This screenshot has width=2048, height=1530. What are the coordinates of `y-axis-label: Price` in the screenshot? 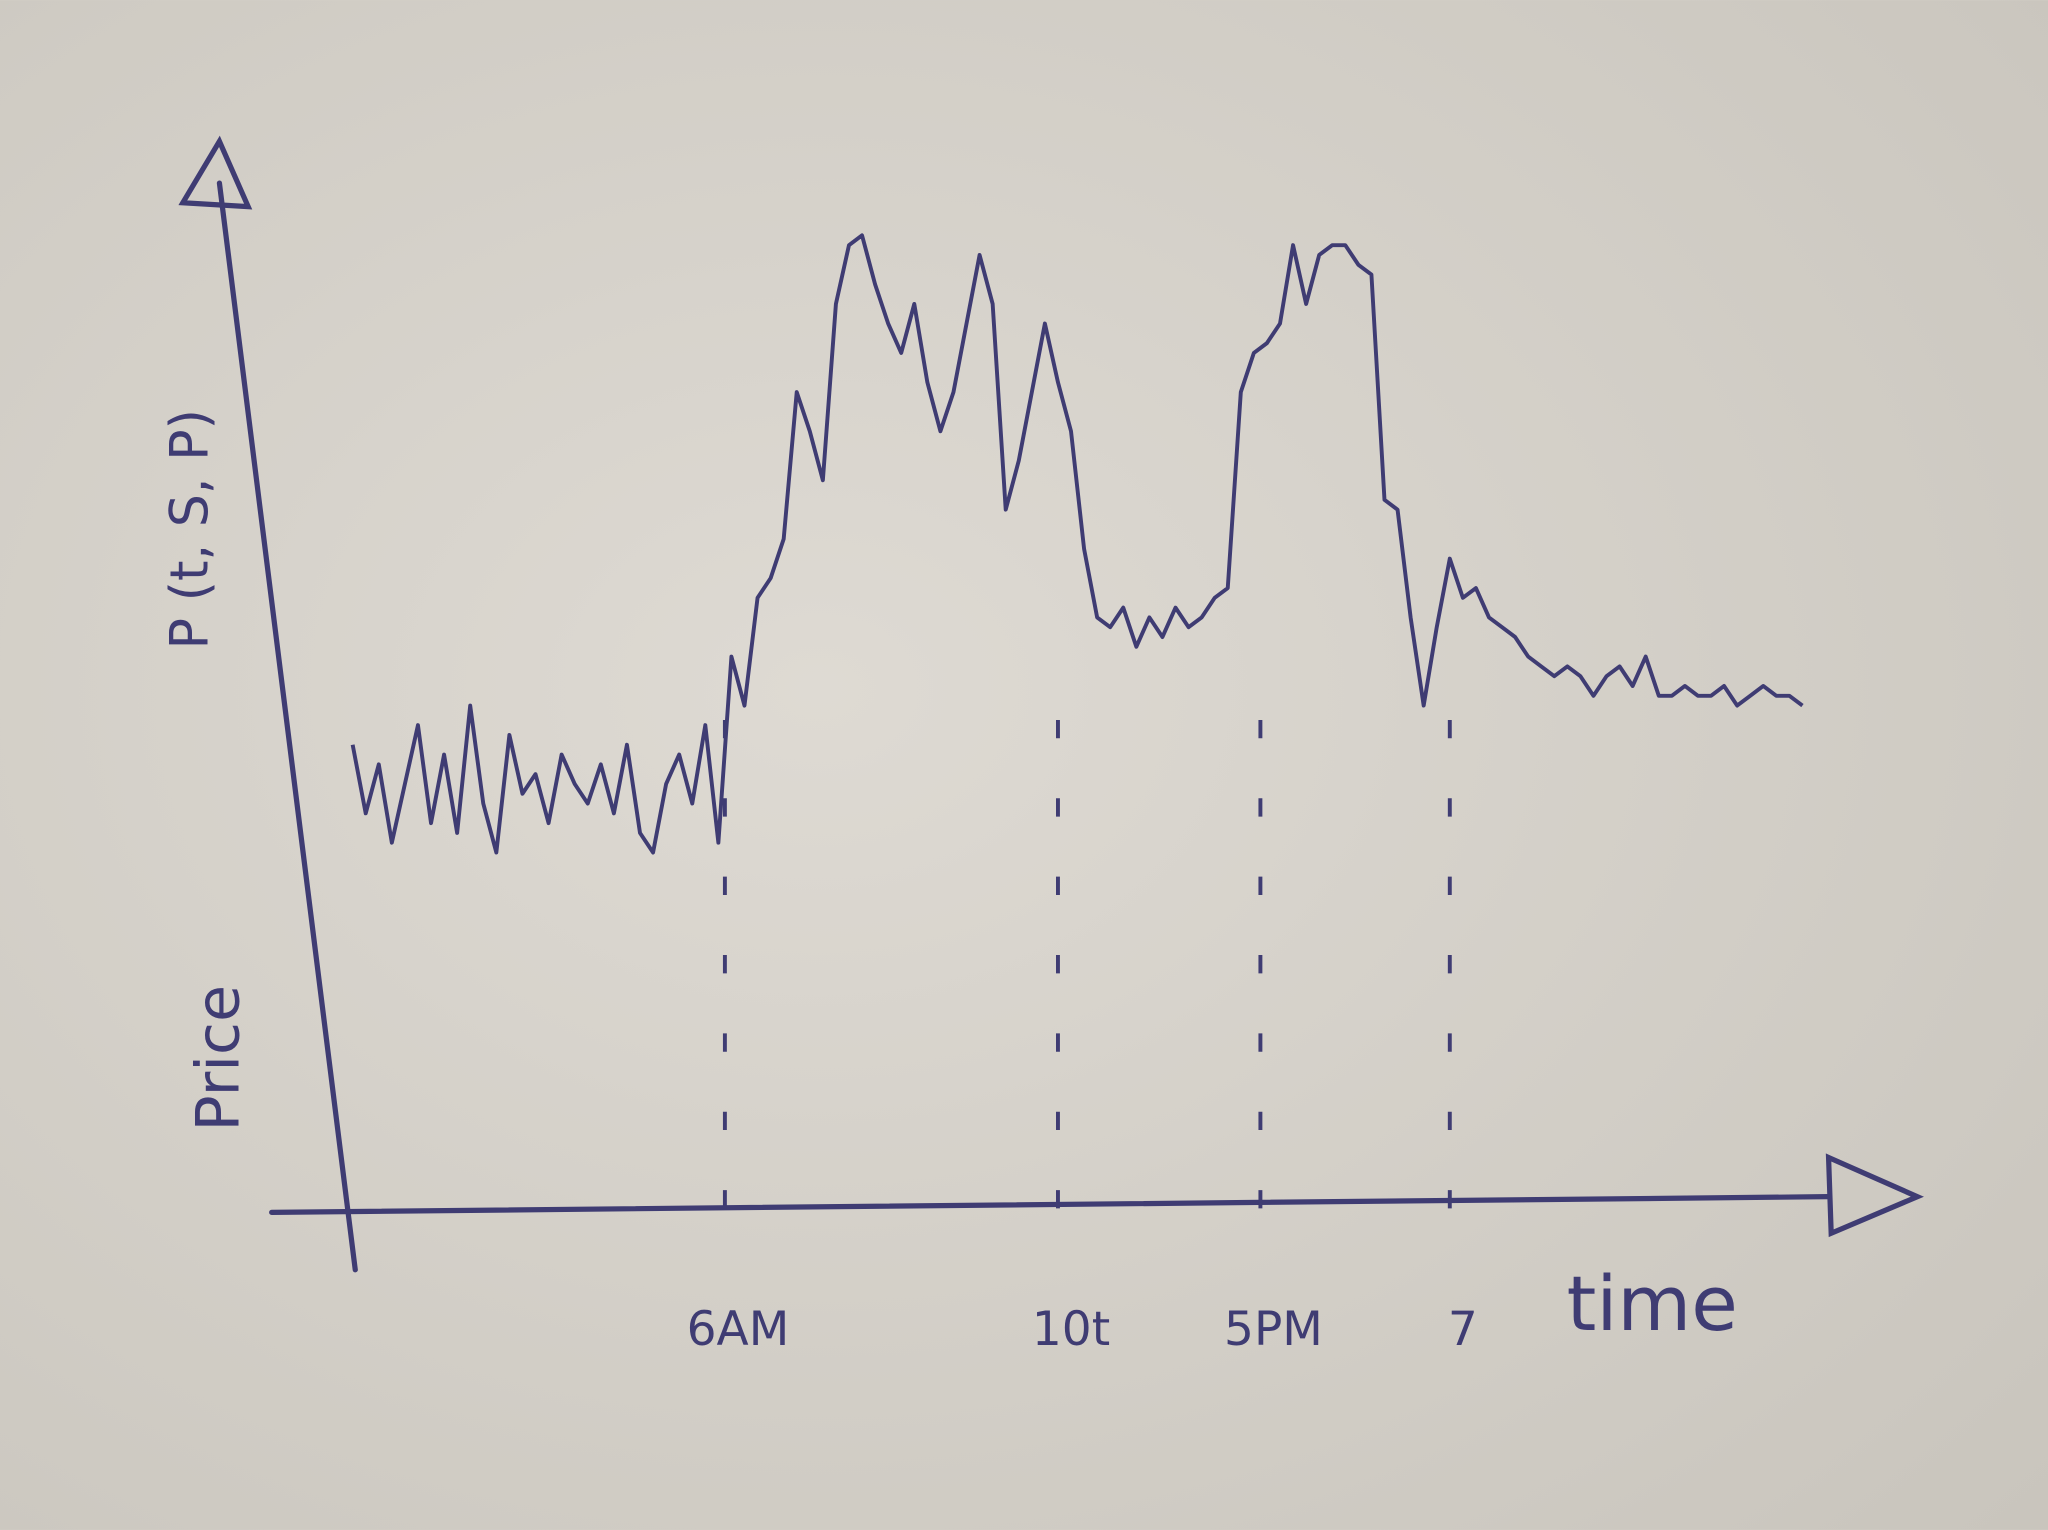 It's located at (219, 1058).